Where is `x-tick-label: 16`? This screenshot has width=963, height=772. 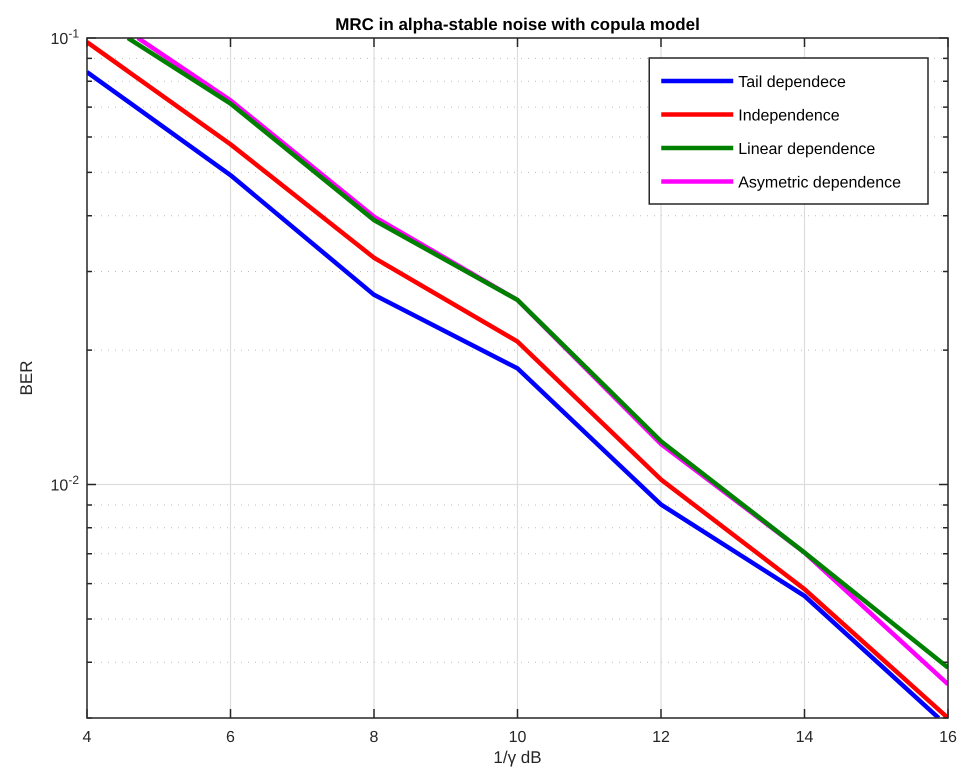 x-tick-label: 16 is located at coordinates (948, 737).